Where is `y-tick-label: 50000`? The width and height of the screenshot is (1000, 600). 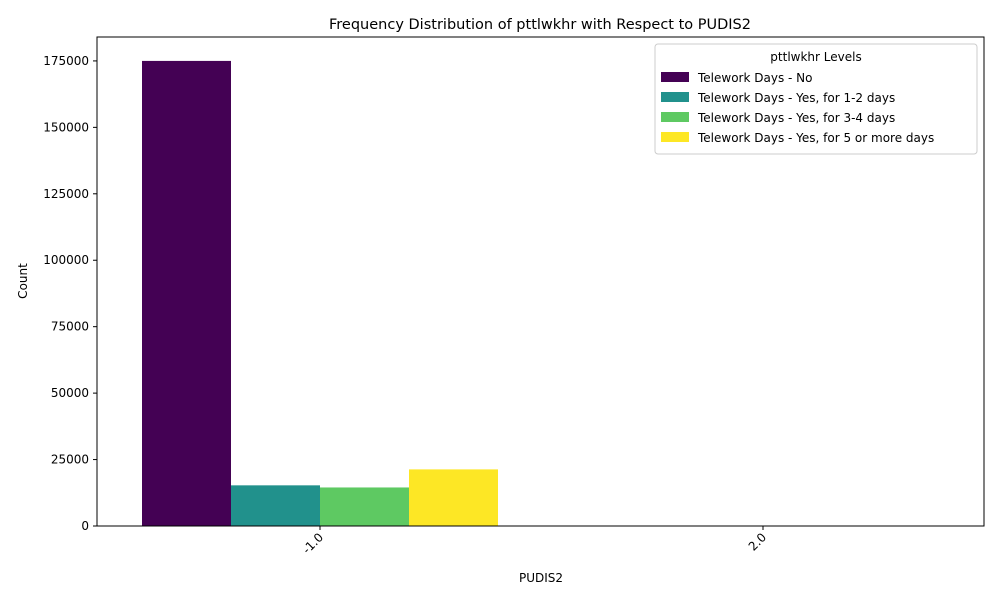
y-tick-label: 50000 is located at coordinates (70, 393).